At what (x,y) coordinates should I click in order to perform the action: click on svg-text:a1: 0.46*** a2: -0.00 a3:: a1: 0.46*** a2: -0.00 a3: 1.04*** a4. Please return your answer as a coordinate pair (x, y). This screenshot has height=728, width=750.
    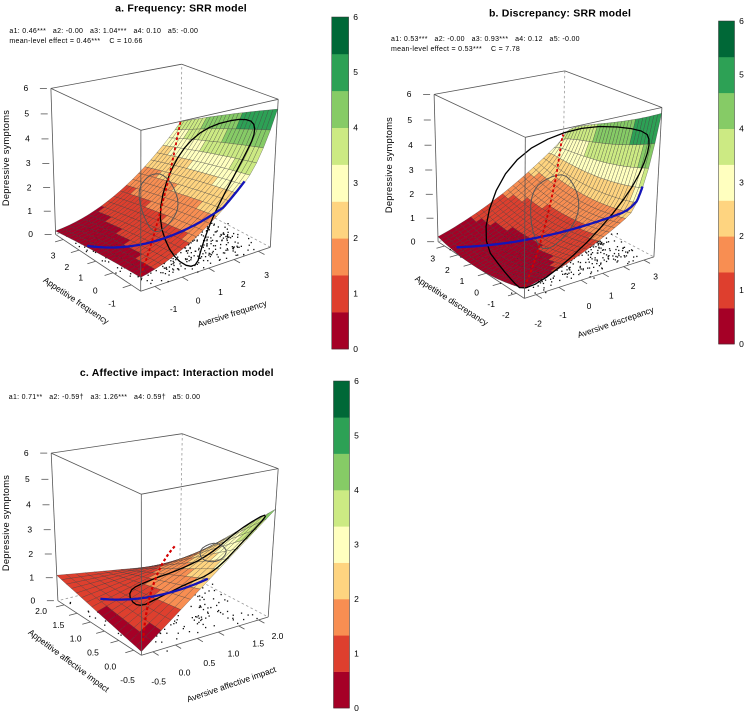
    Looking at the image, I should click on (103, 31).